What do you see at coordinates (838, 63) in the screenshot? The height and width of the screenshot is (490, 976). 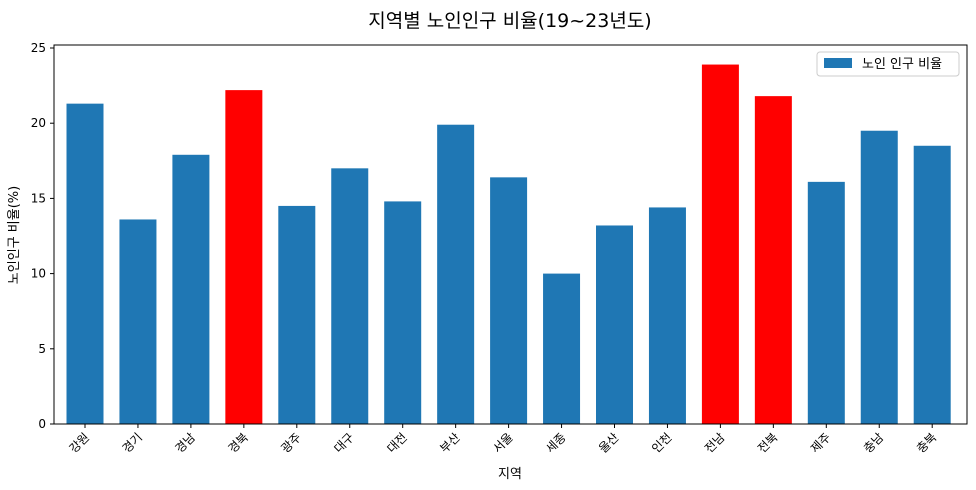 I see `legend-swatch` at bounding box center [838, 63].